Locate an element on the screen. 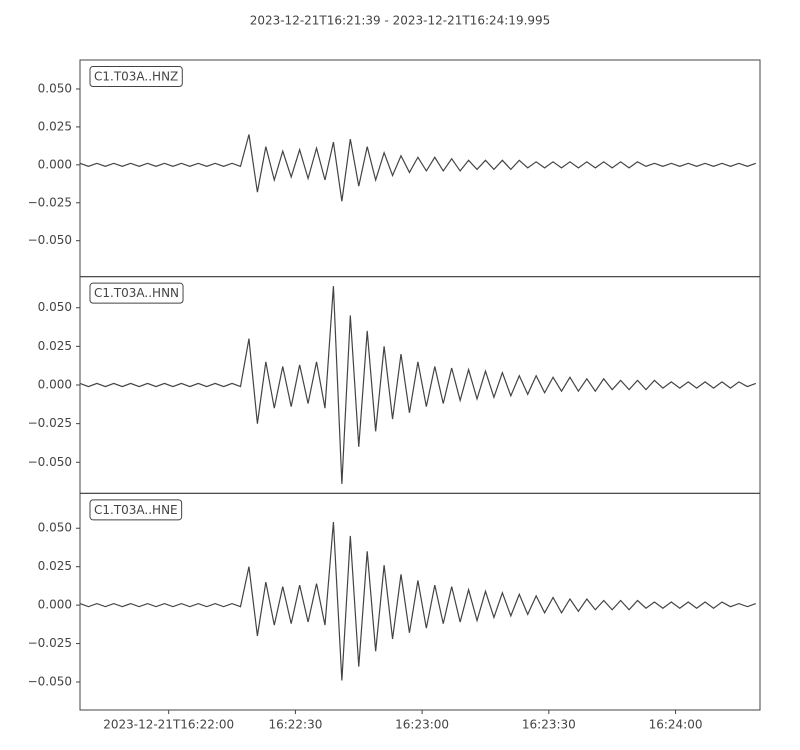 This screenshot has height=750, width=800. waveform is located at coordinates (418, 168).